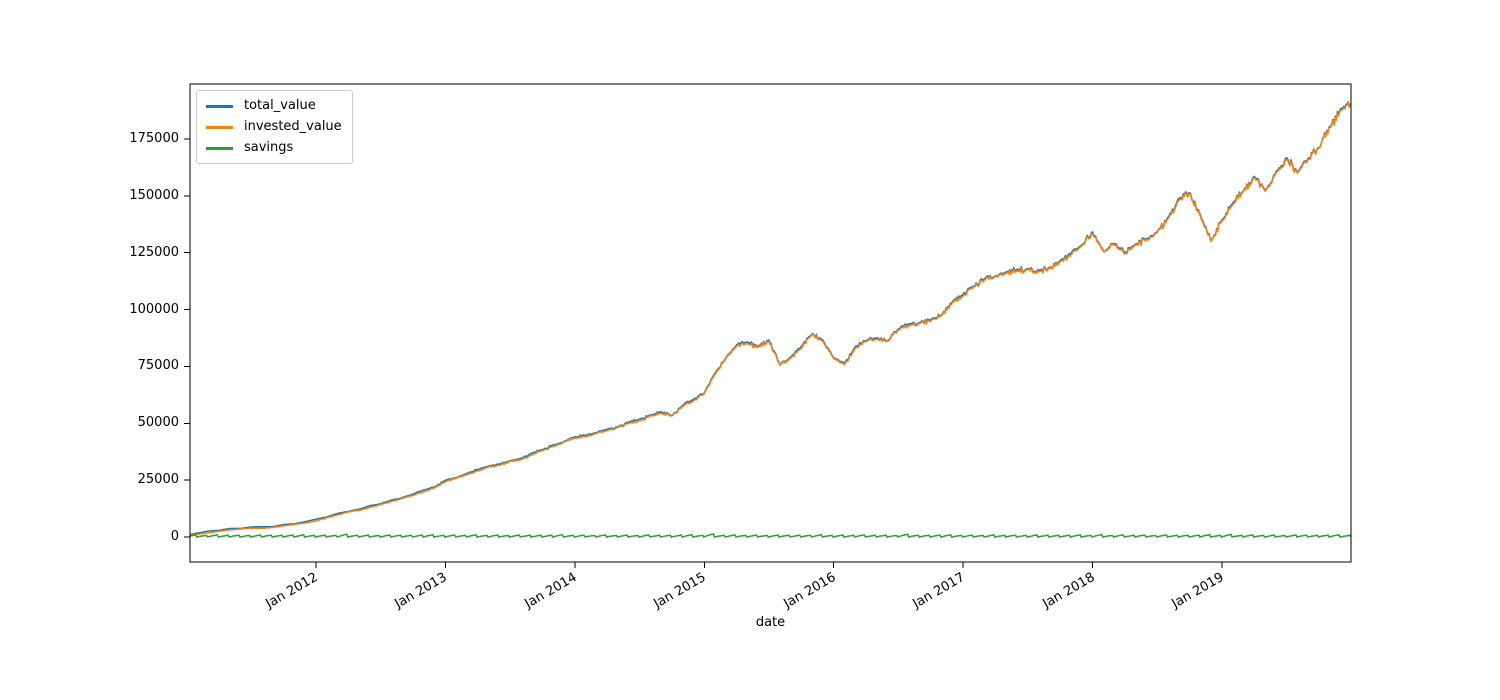 The width and height of the screenshot is (1500, 700). I want to click on invested-value-line-icon, so click(219, 127).